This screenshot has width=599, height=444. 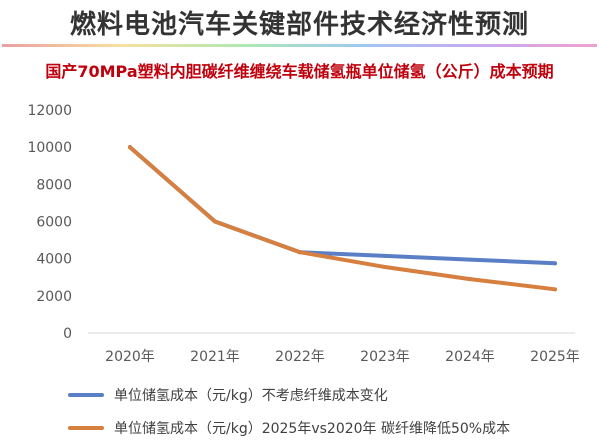 What do you see at coordinates (54, 297) in the screenshot?
I see `y-tick-label: 2000` at bounding box center [54, 297].